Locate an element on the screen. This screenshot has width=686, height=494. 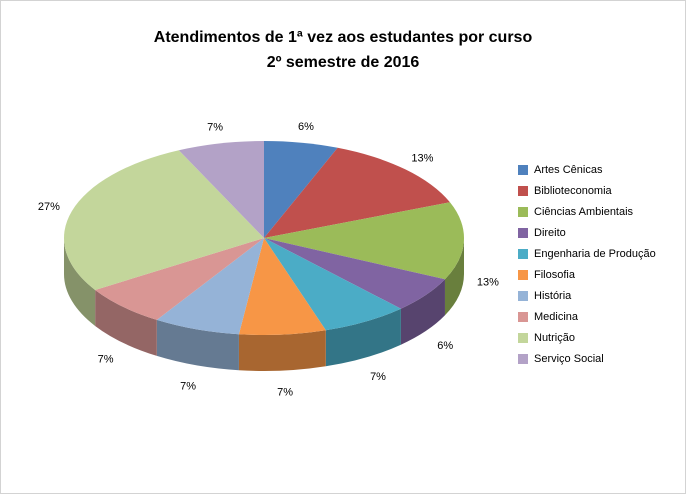
legend-item: Serviço Social is located at coordinates (587, 358).